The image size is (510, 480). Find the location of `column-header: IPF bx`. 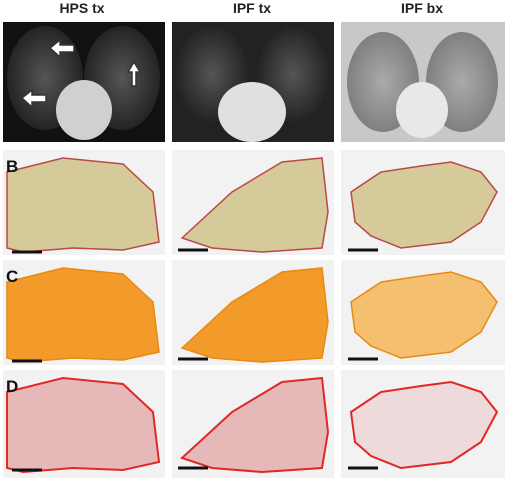

column-header: IPF bx is located at coordinates (422, 8).